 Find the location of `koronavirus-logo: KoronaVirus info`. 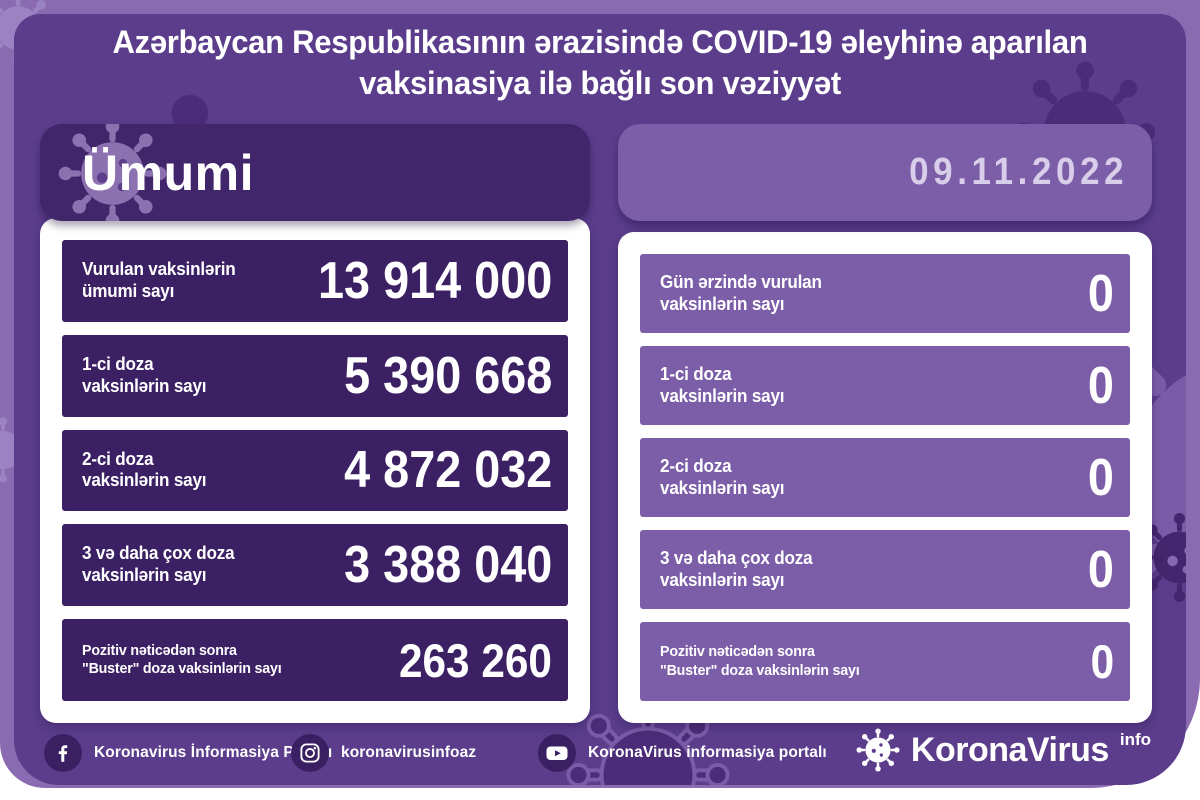

koronavirus-logo: KoronaVirus info is located at coordinates (1003, 753).